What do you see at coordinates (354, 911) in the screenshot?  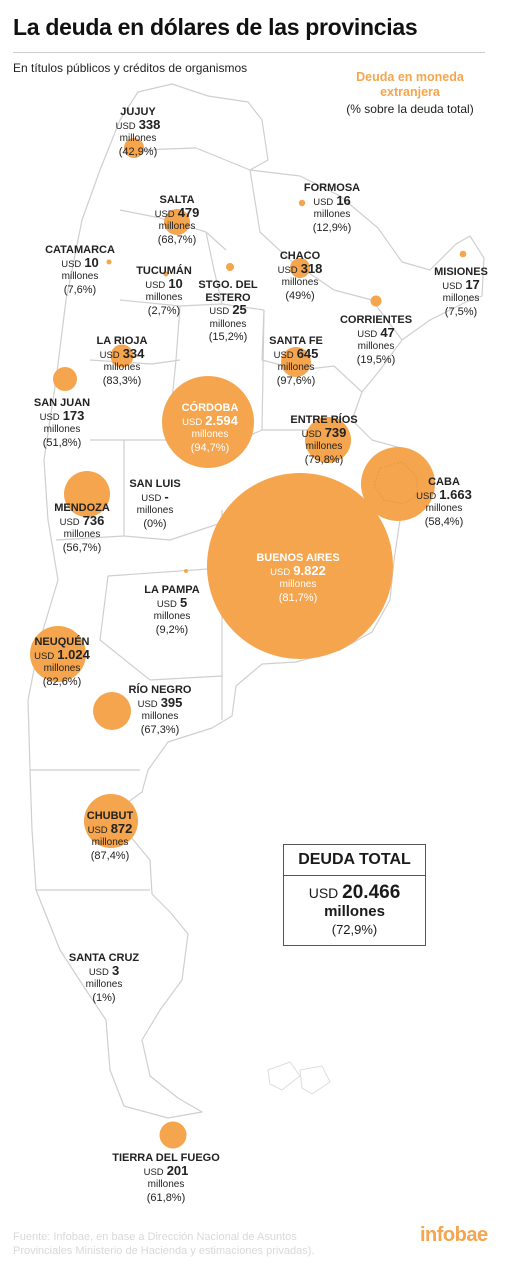 I see `total-unit: millones` at bounding box center [354, 911].